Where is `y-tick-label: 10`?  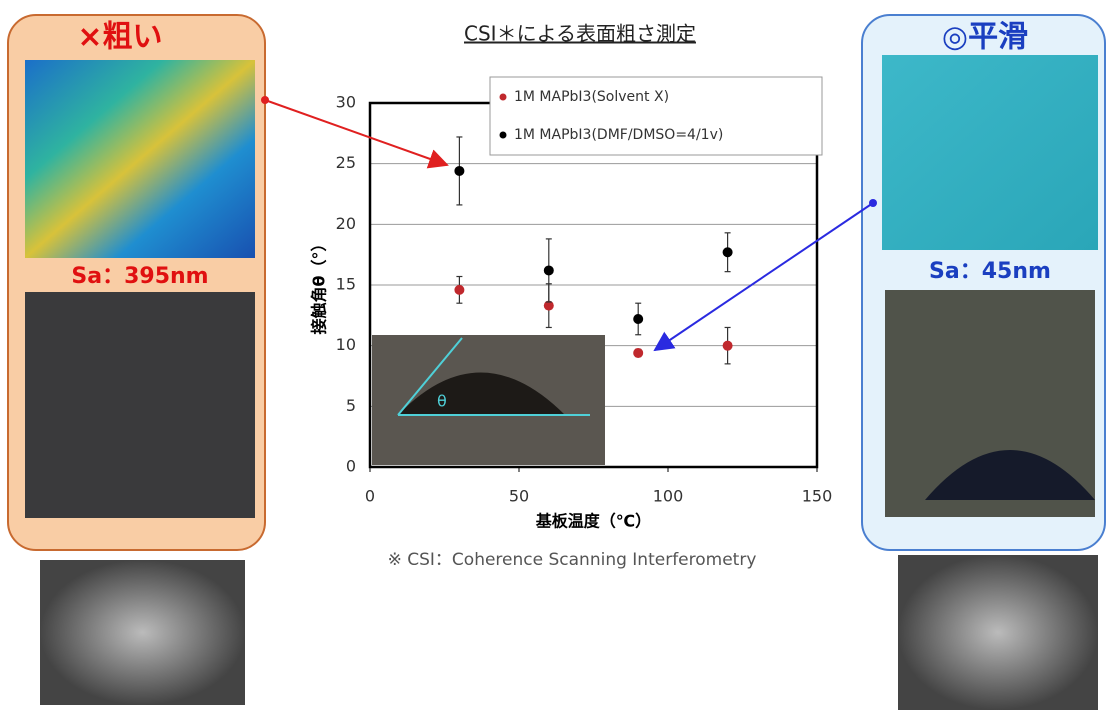
y-tick-label: 10 is located at coordinates (346, 344).